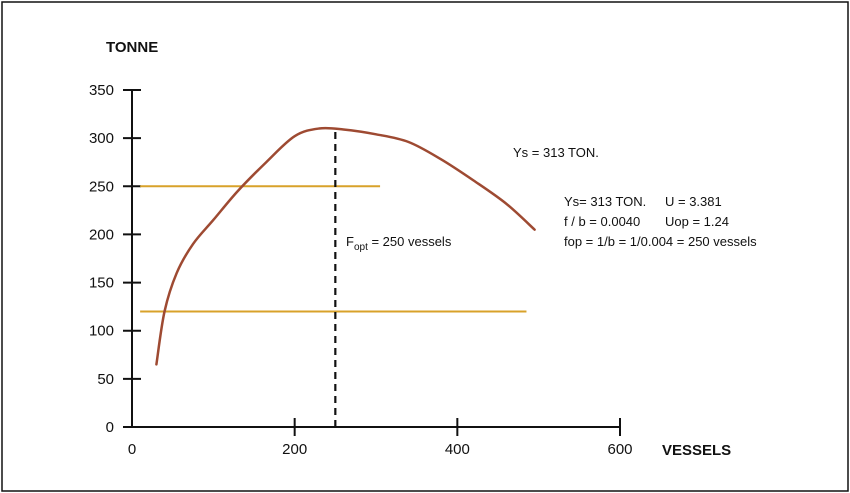 The width and height of the screenshot is (850, 493). What do you see at coordinates (602, 221) in the screenshot?
I see `fb-annotation: f / b = 0.0040` at bounding box center [602, 221].